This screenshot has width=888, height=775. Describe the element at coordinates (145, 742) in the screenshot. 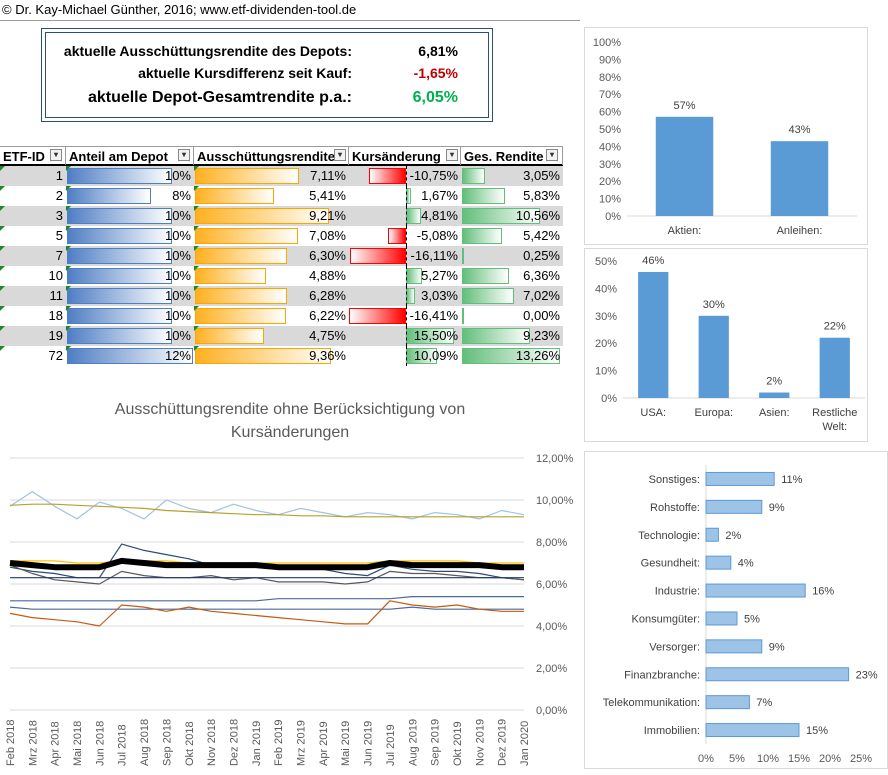

I see `x-tick-label: Aug 2018` at that location.